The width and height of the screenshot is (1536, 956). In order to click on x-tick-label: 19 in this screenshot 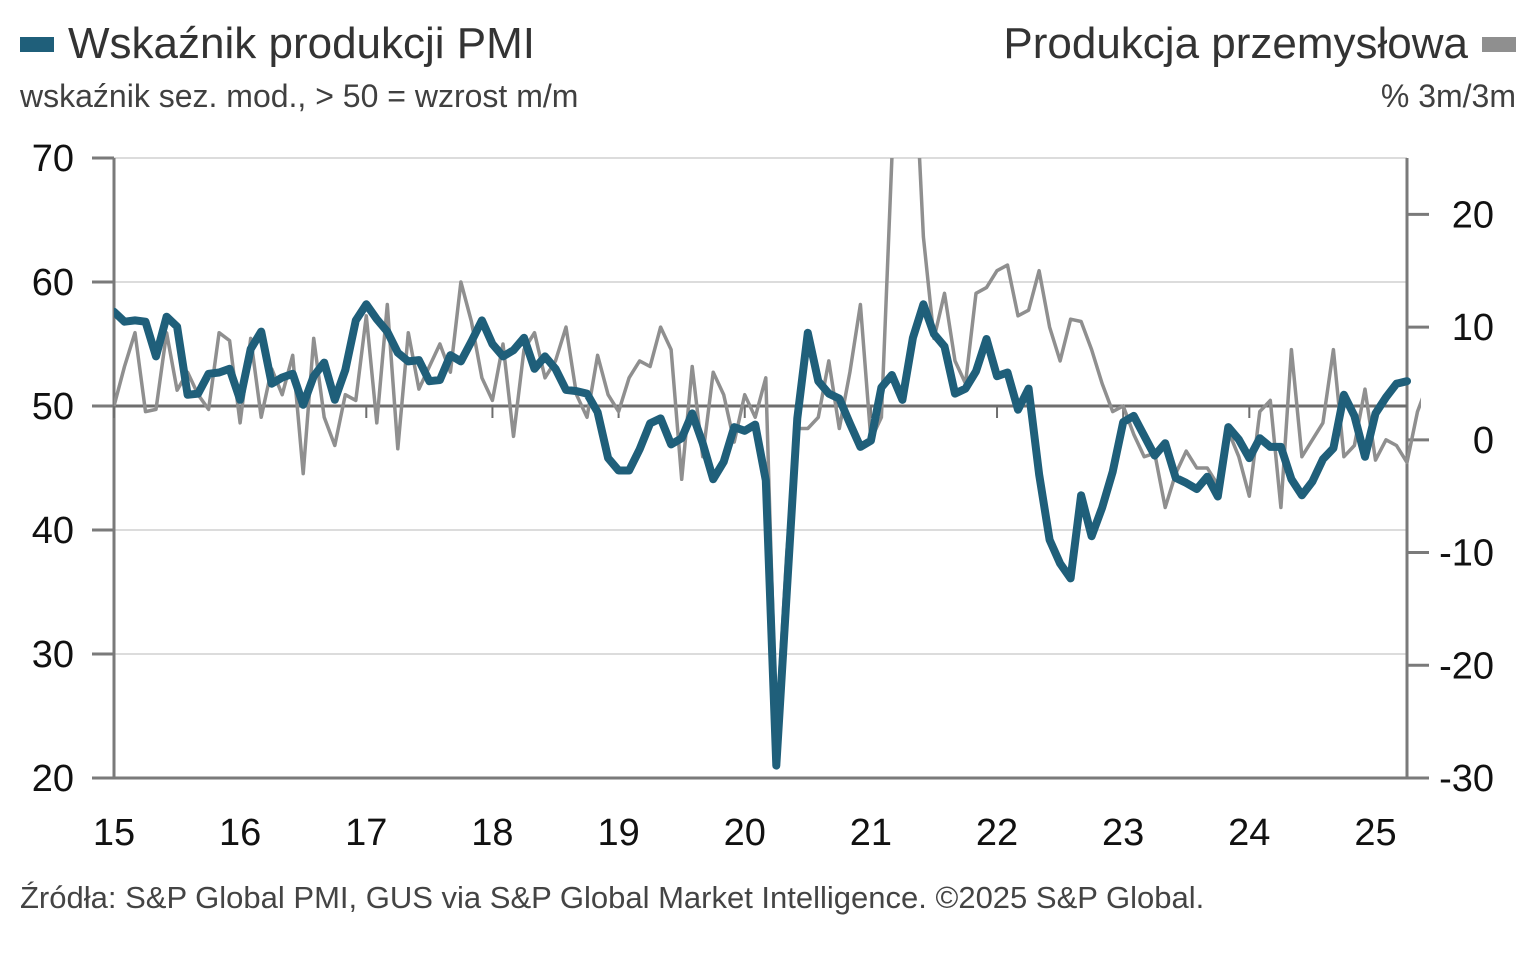, I will do `click(618, 833)`.